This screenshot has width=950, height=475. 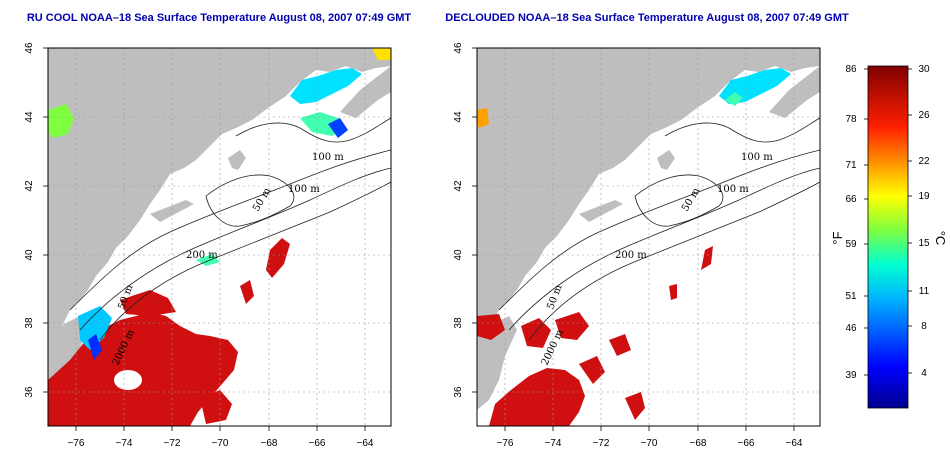 What do you see at coordinates (851, 375) in the screenshot?
I see `fahrenheit-tick-label: 39` at bounding box center [851, 375].